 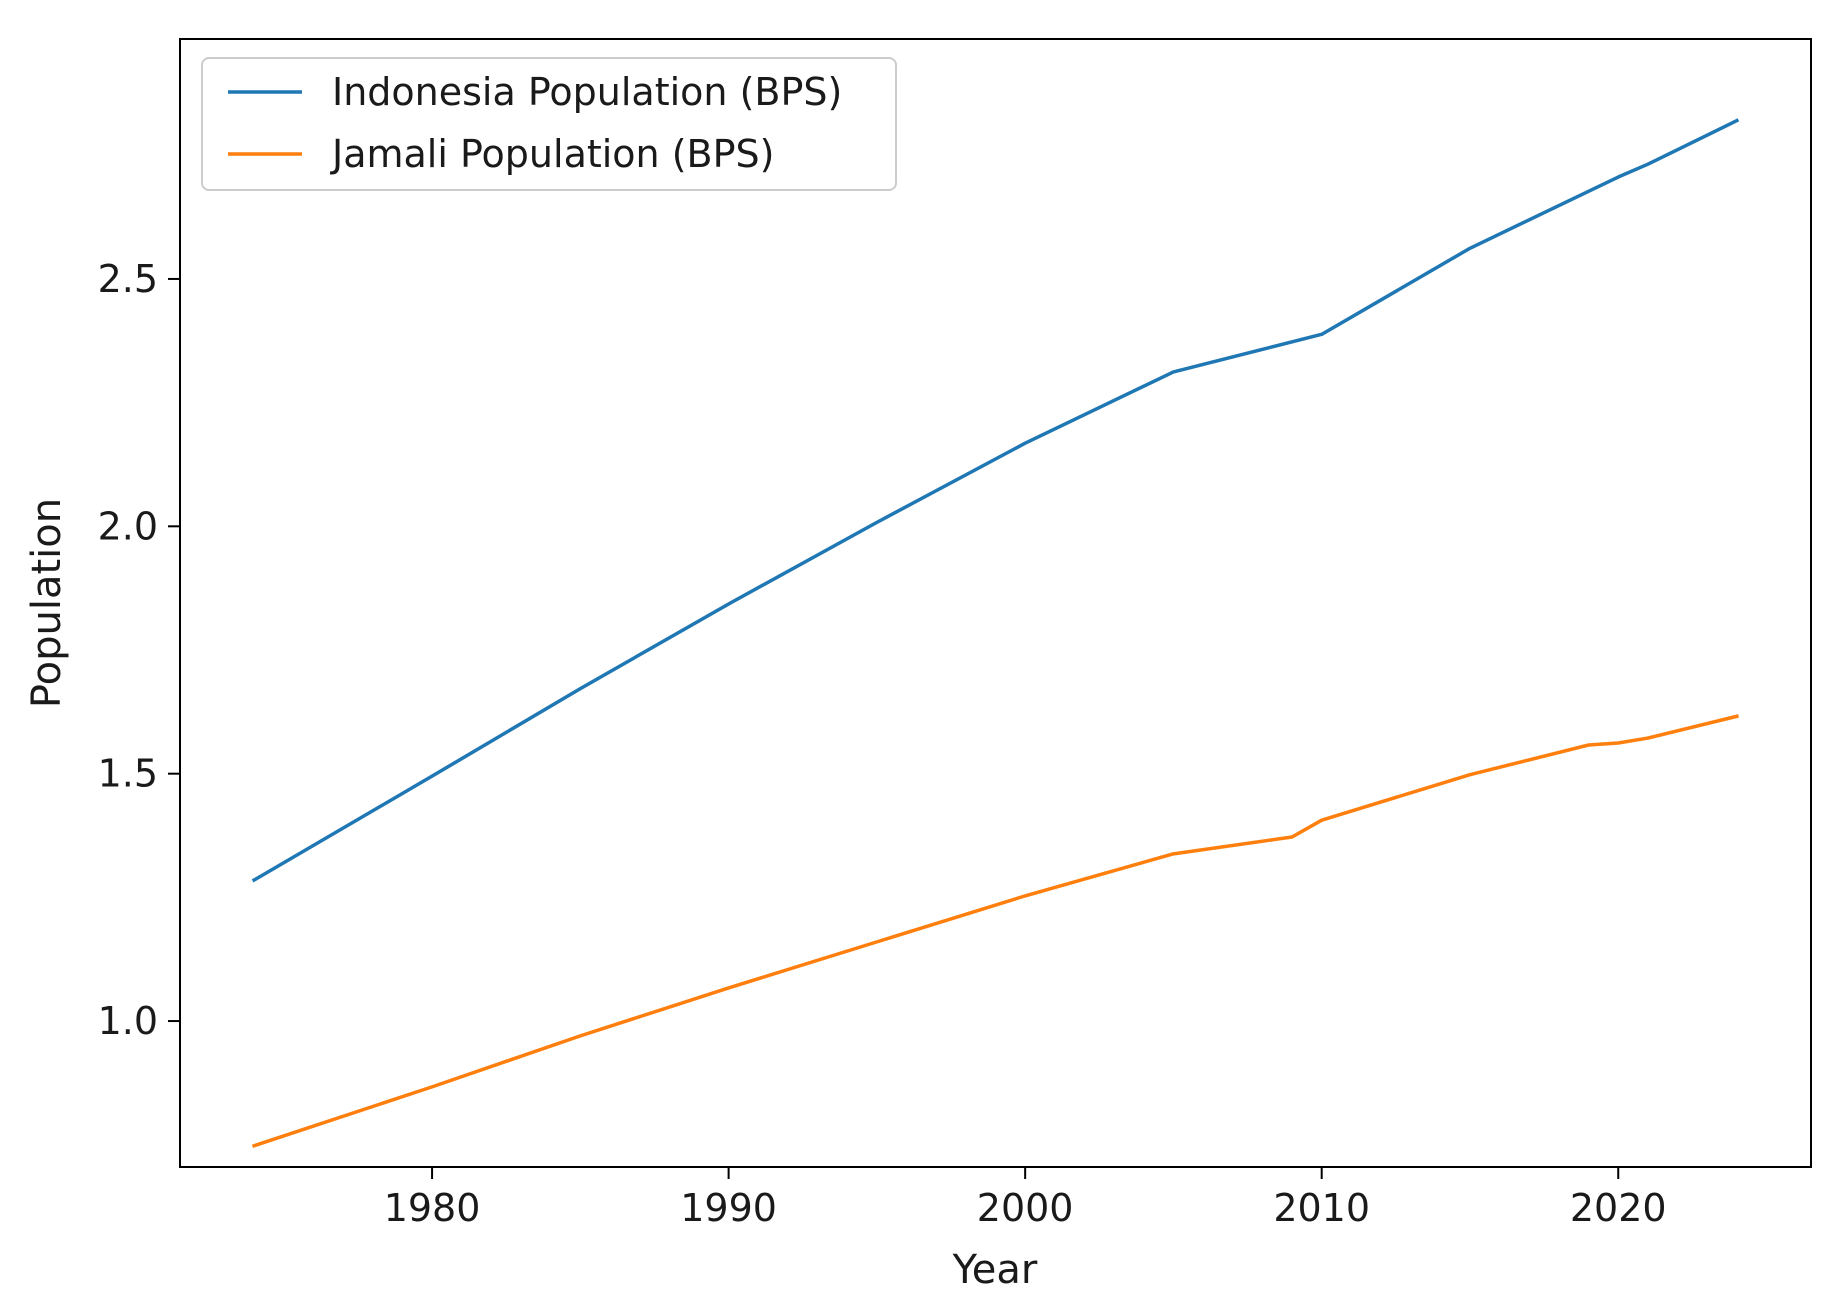 I want to click on x-axis: 1980 1990 2000 2010 2020, so click(x=1025, y=1198).